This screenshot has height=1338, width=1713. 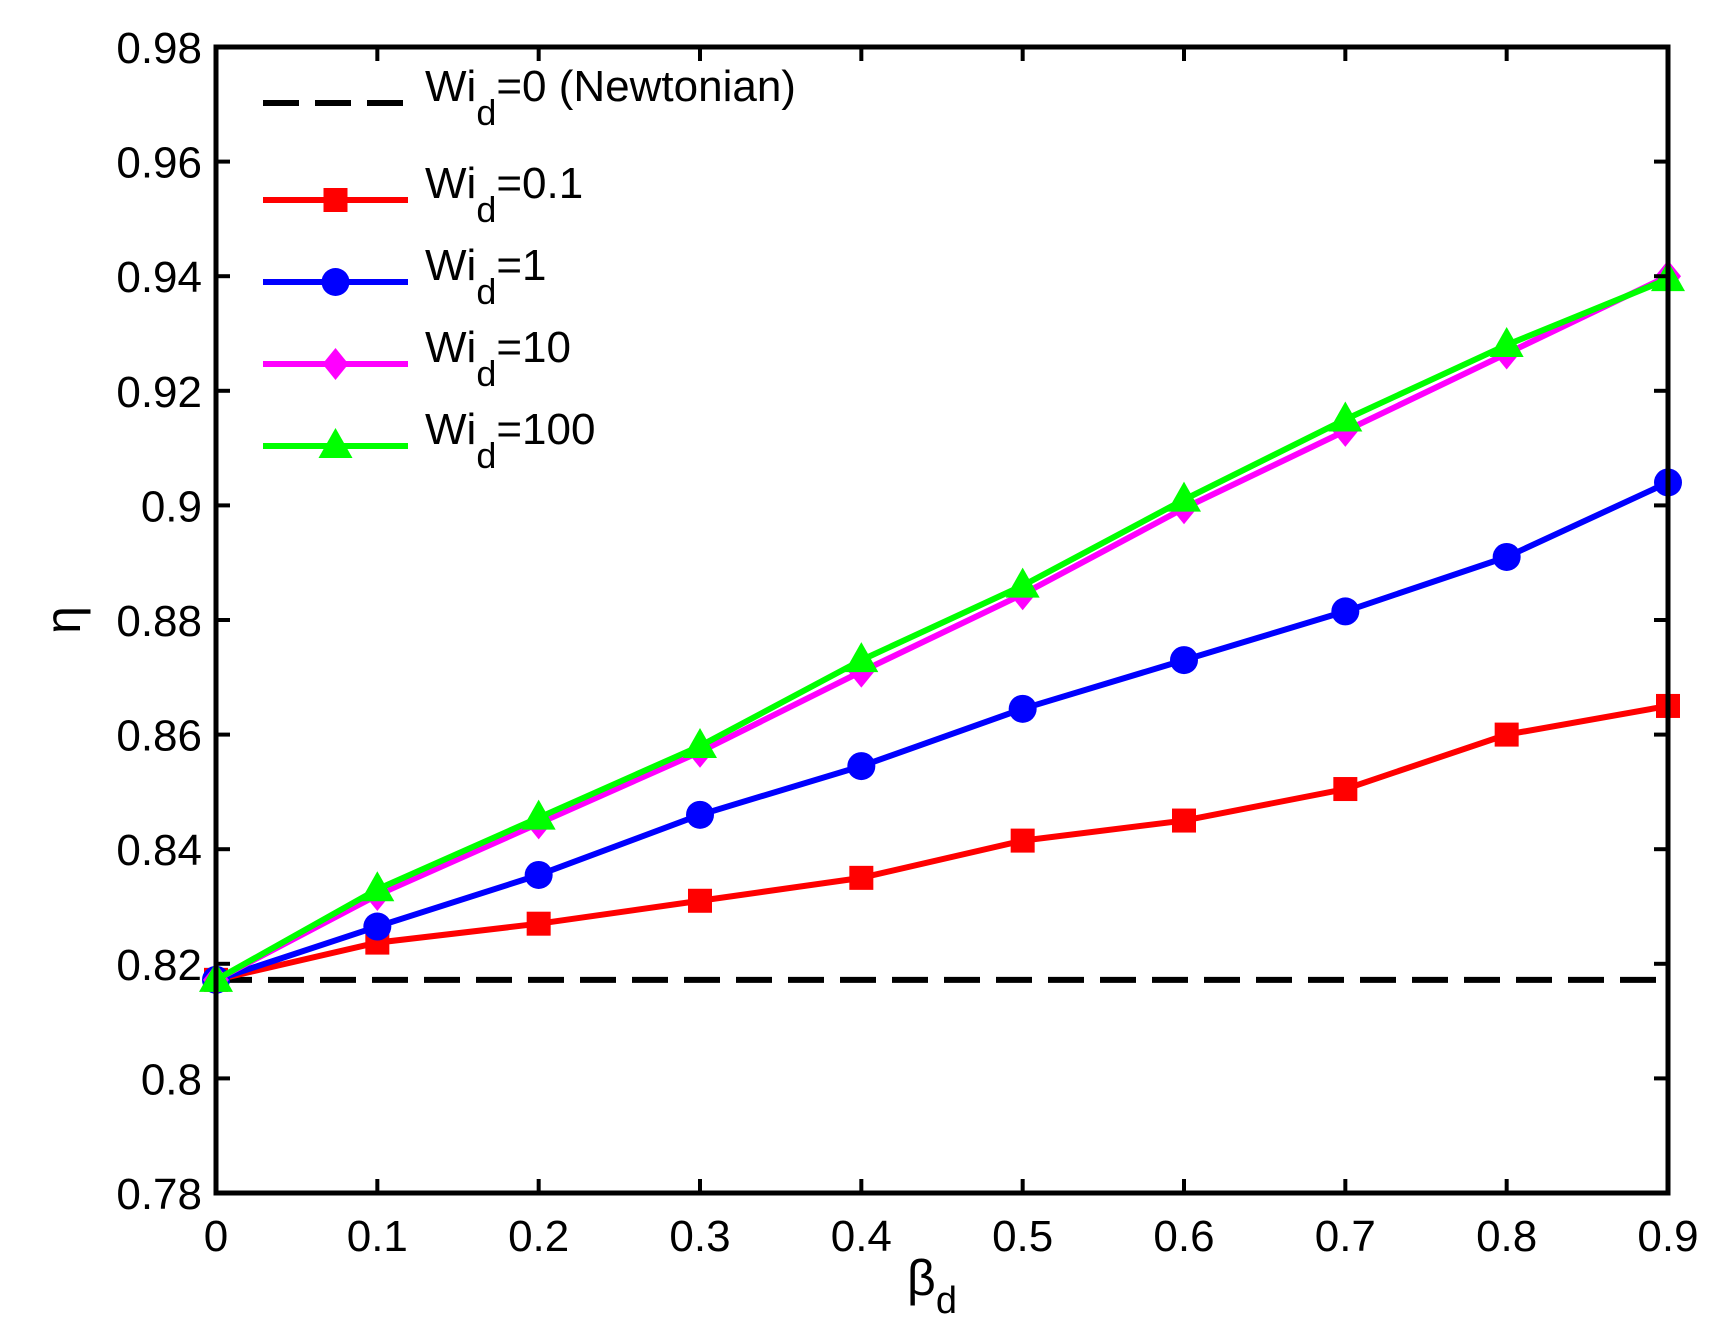 I want to click on y-tick-label-1: 0.8, so click(x=171, y=1079).